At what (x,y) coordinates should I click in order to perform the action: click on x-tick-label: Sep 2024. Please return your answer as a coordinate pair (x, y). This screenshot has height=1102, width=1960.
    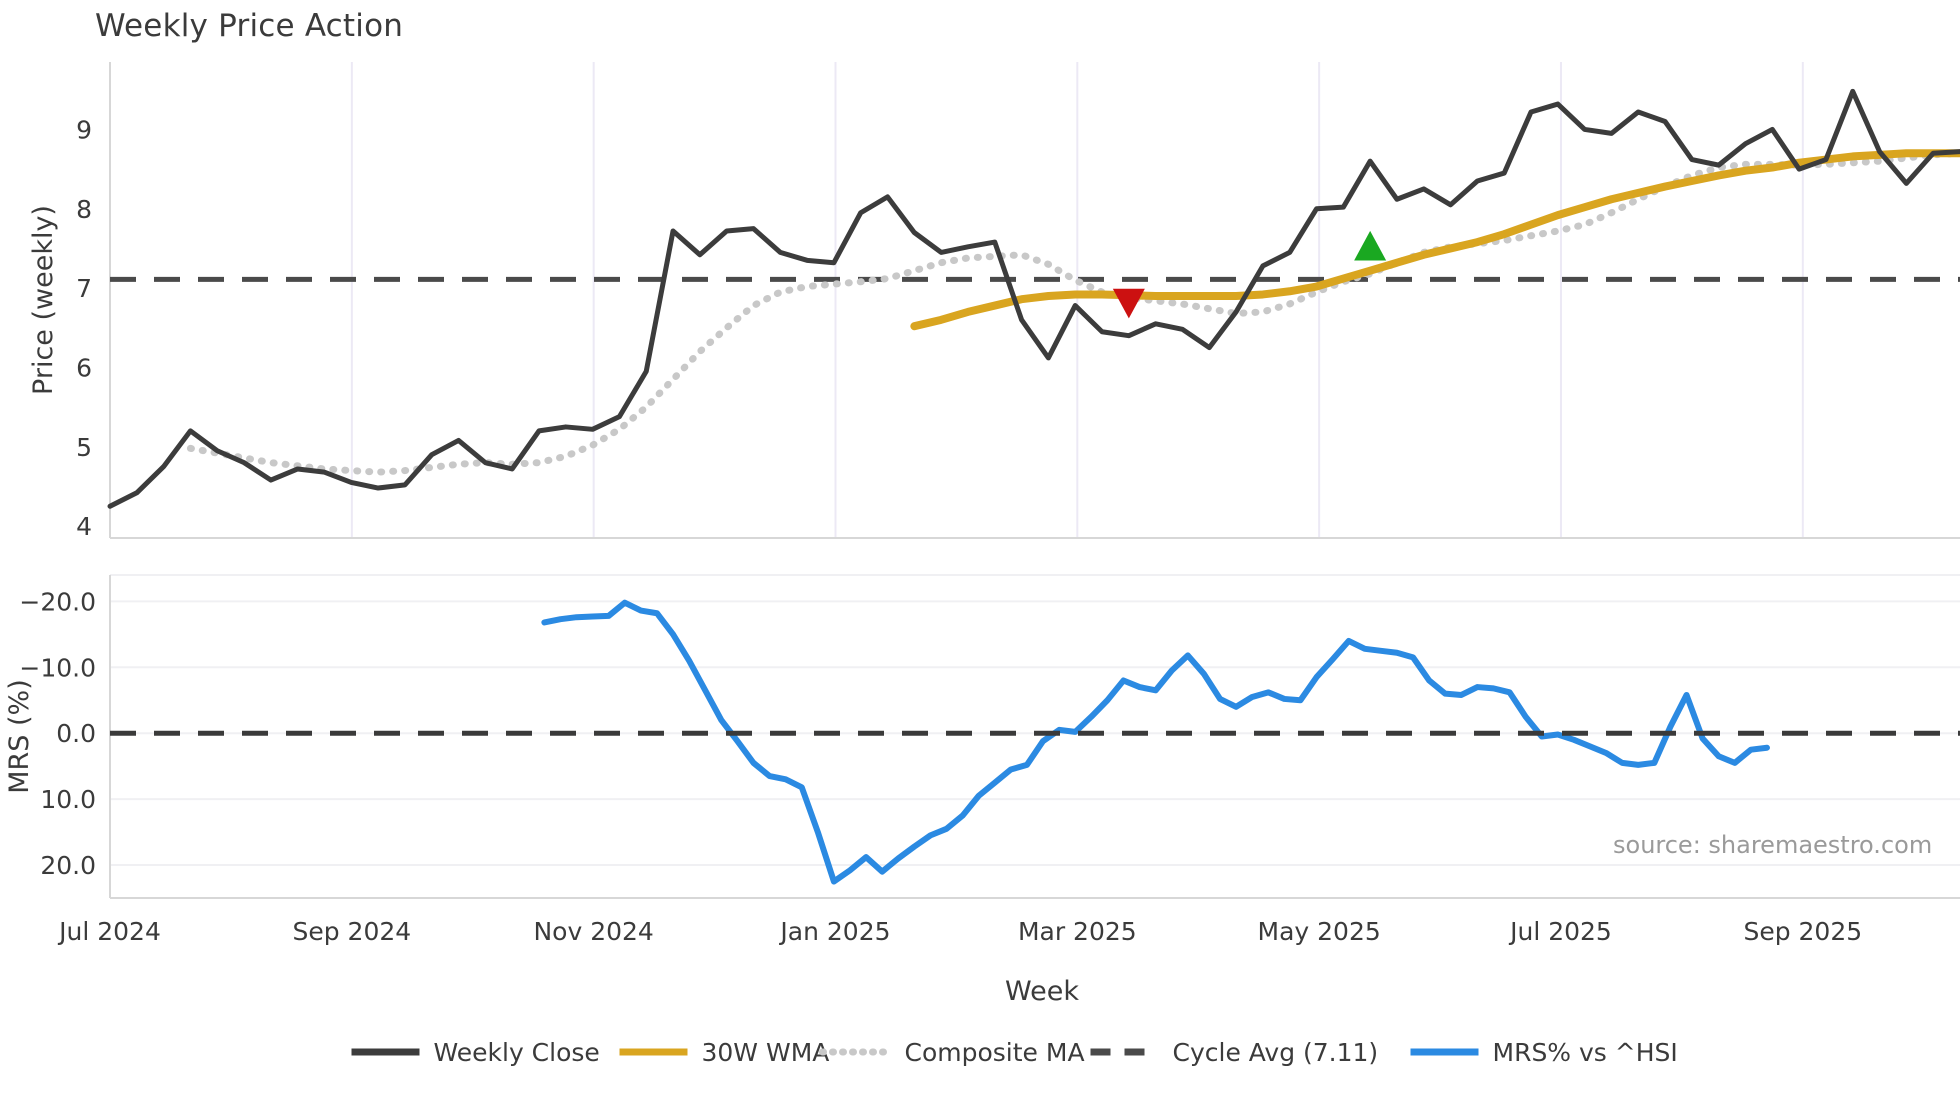
    Looking at the image, I should click on (351, 931).